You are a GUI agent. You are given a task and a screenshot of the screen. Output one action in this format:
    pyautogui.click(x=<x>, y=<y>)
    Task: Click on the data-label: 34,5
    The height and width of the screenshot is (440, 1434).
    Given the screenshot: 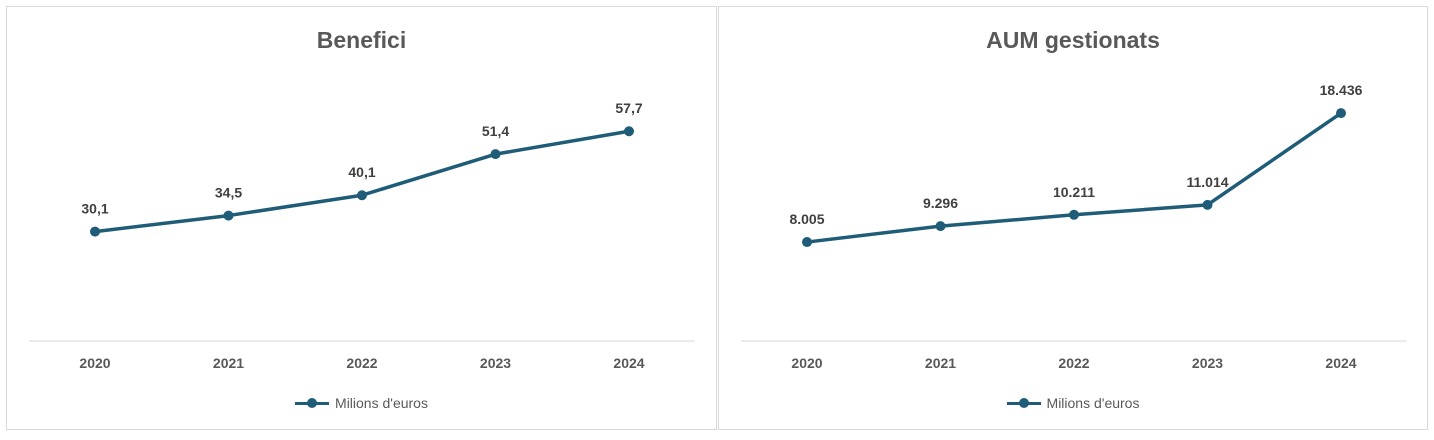 What is the action you would take?
    pyautogui.click(x=228, y=193)
    